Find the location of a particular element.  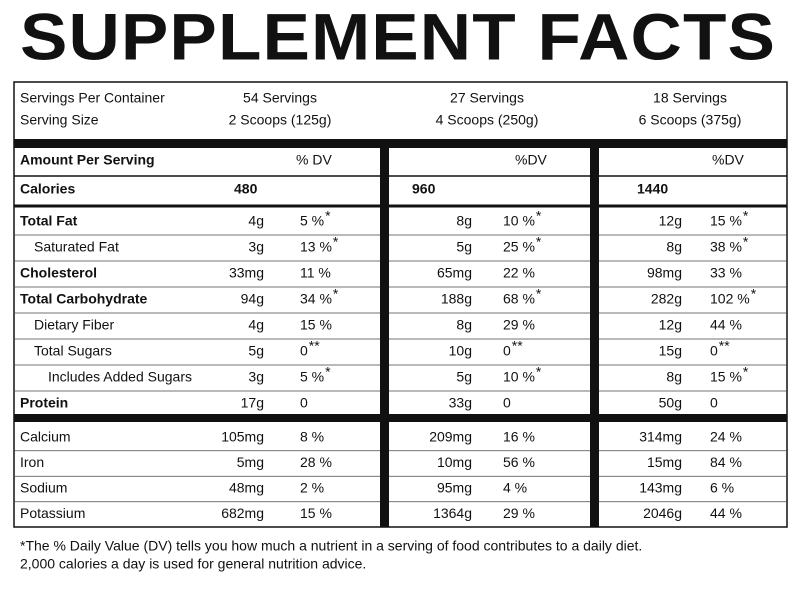

daily-value: 11 % is located at coordinates (315, 273).